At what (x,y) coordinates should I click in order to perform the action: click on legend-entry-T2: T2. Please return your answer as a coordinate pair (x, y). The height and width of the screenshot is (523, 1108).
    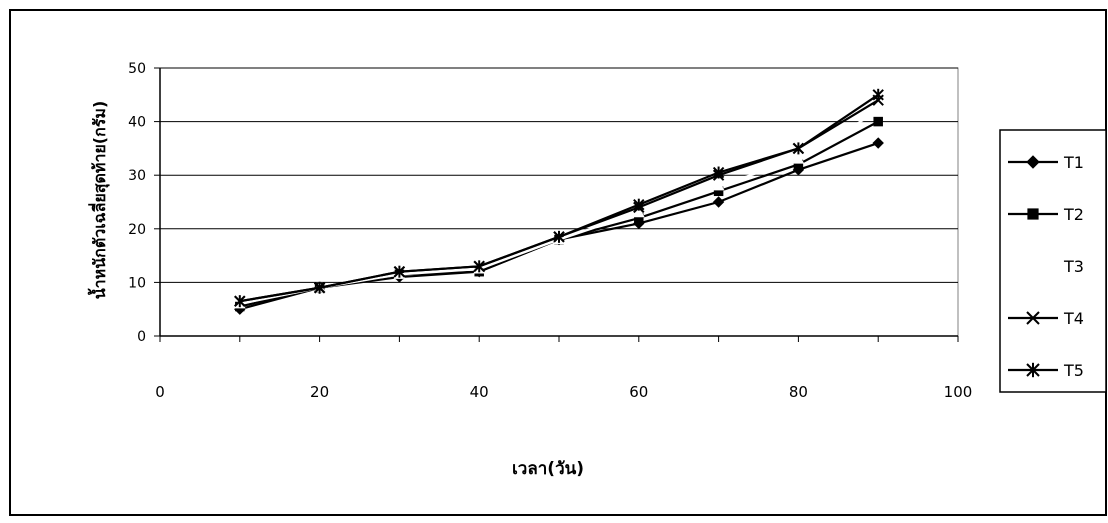
    Looking at the image, I should click on (1046, 214).